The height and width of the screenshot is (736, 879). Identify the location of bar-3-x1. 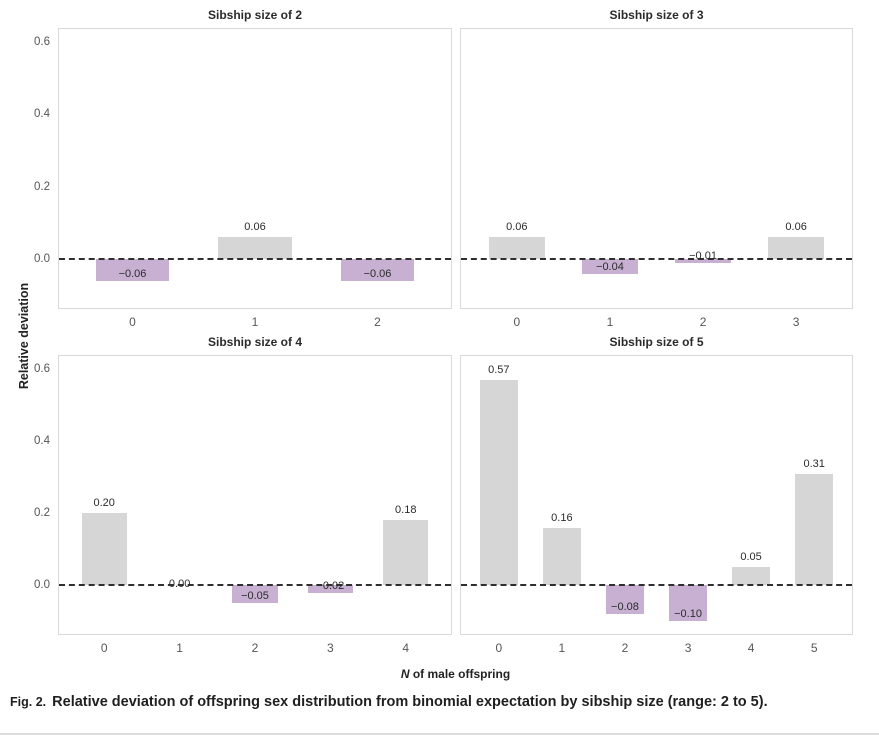
(610, 266).